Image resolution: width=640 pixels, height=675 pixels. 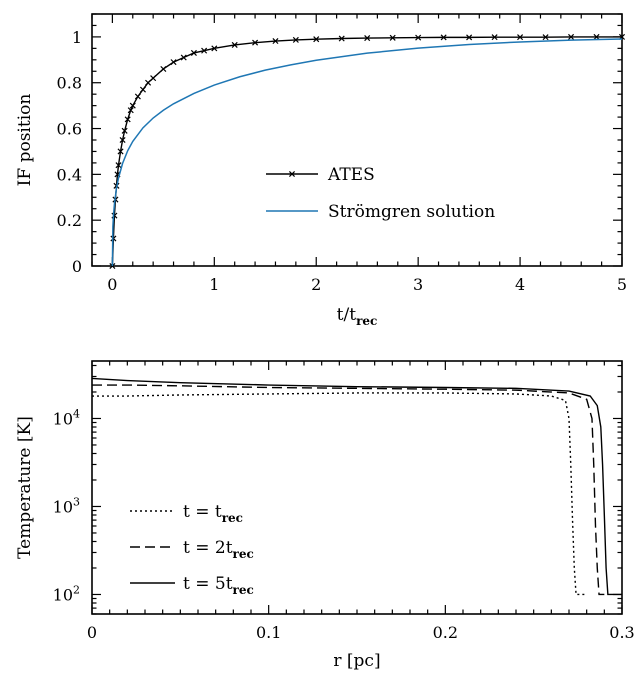 I want to click on y-tick-label: 10⁴, so click(x=66, y=417).